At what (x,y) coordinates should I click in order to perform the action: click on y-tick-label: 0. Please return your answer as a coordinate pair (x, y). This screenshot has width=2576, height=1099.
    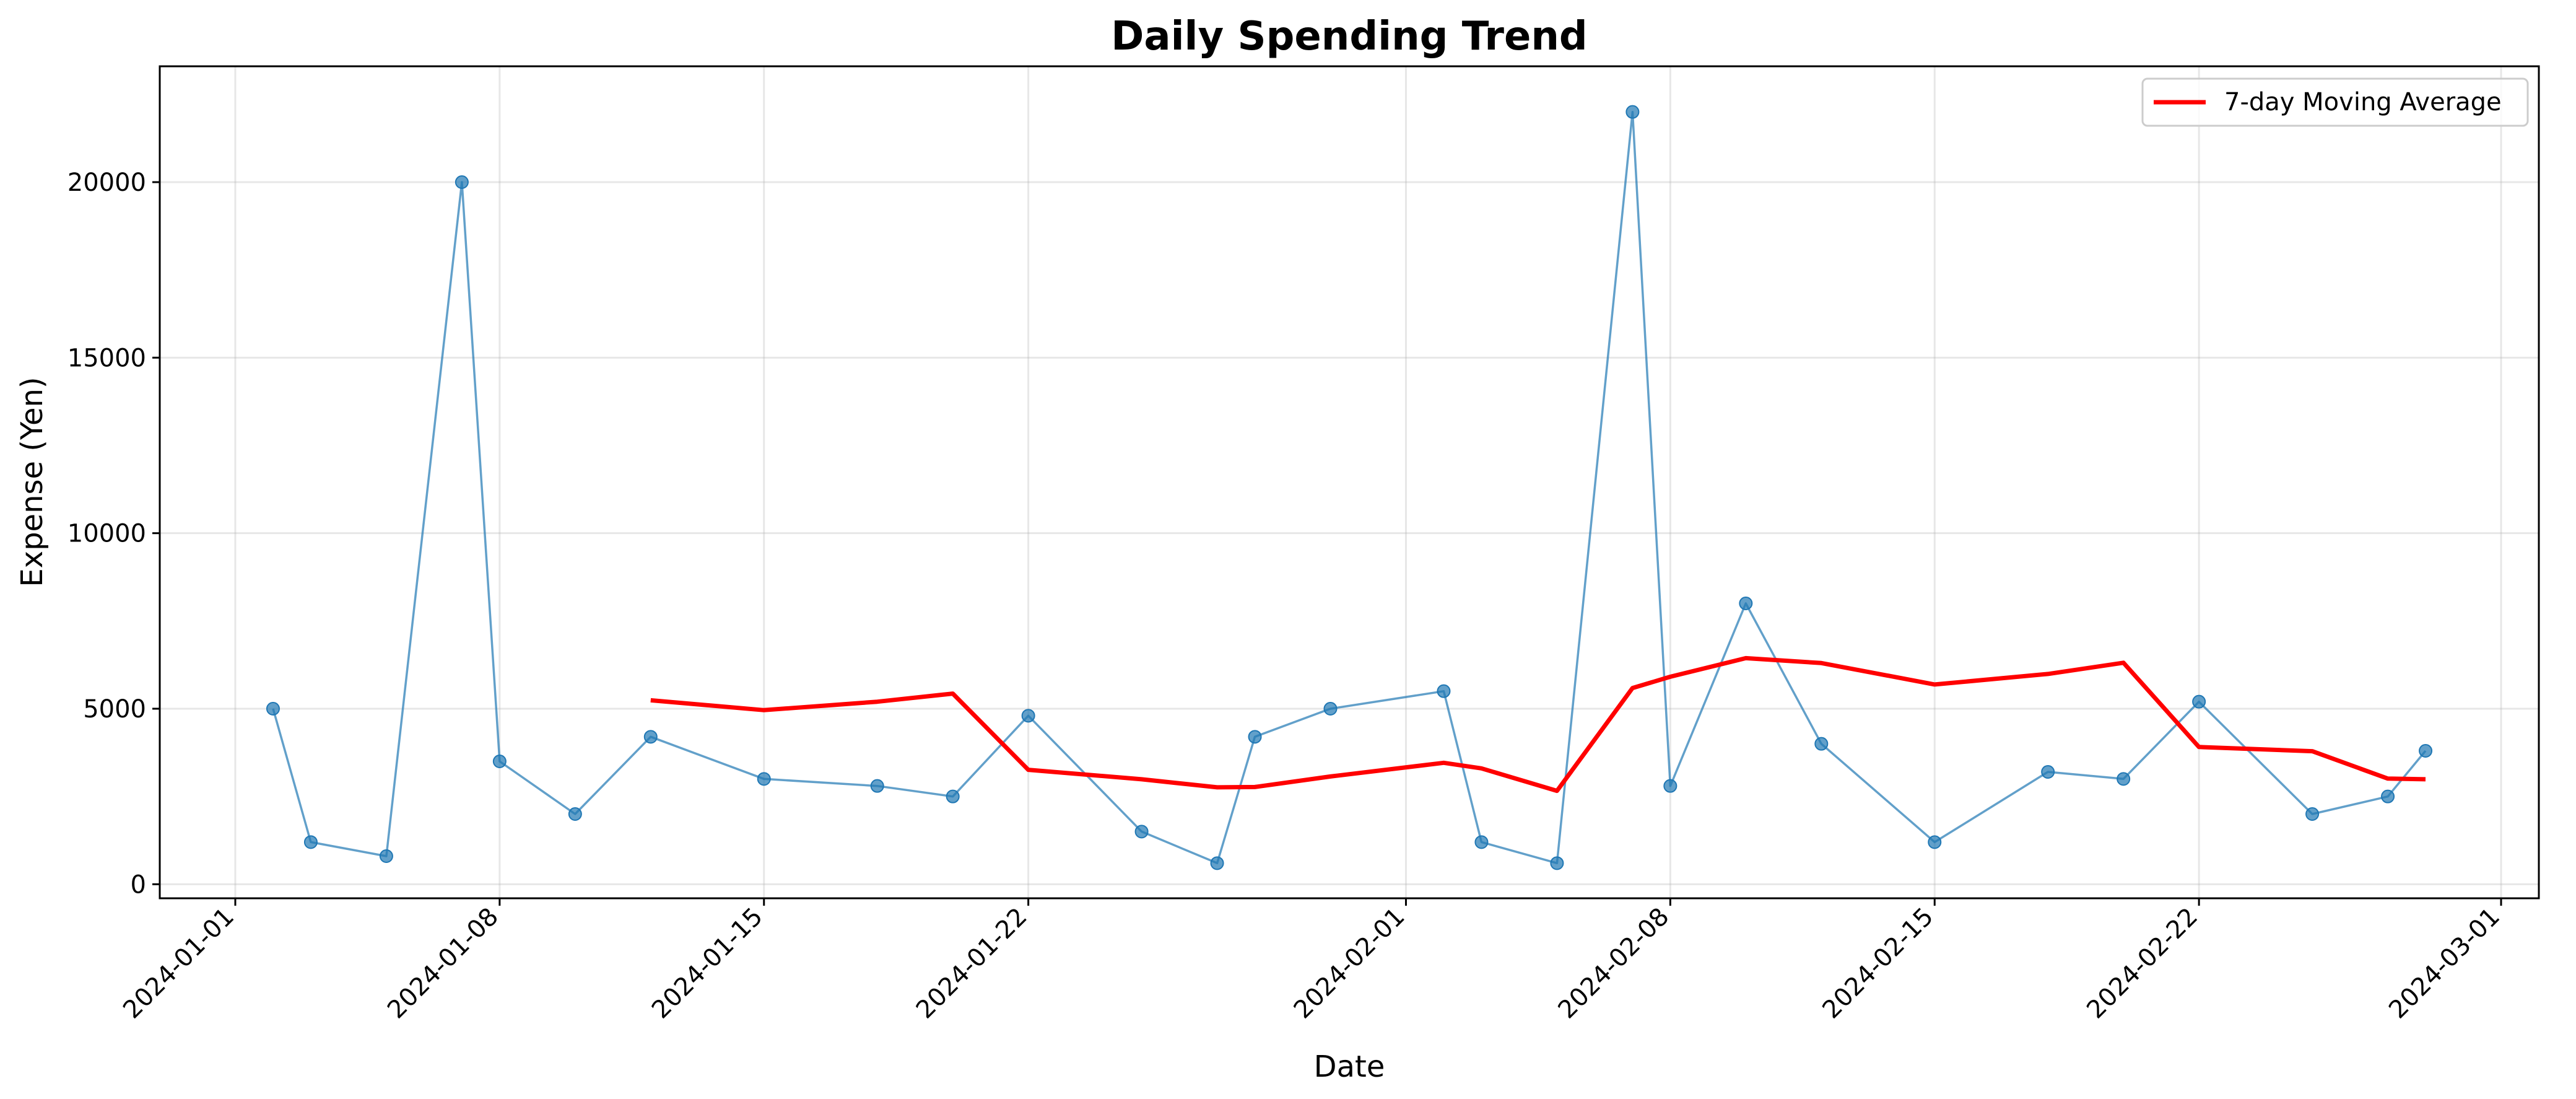
    Looking at the image, I should click on (138, 885).